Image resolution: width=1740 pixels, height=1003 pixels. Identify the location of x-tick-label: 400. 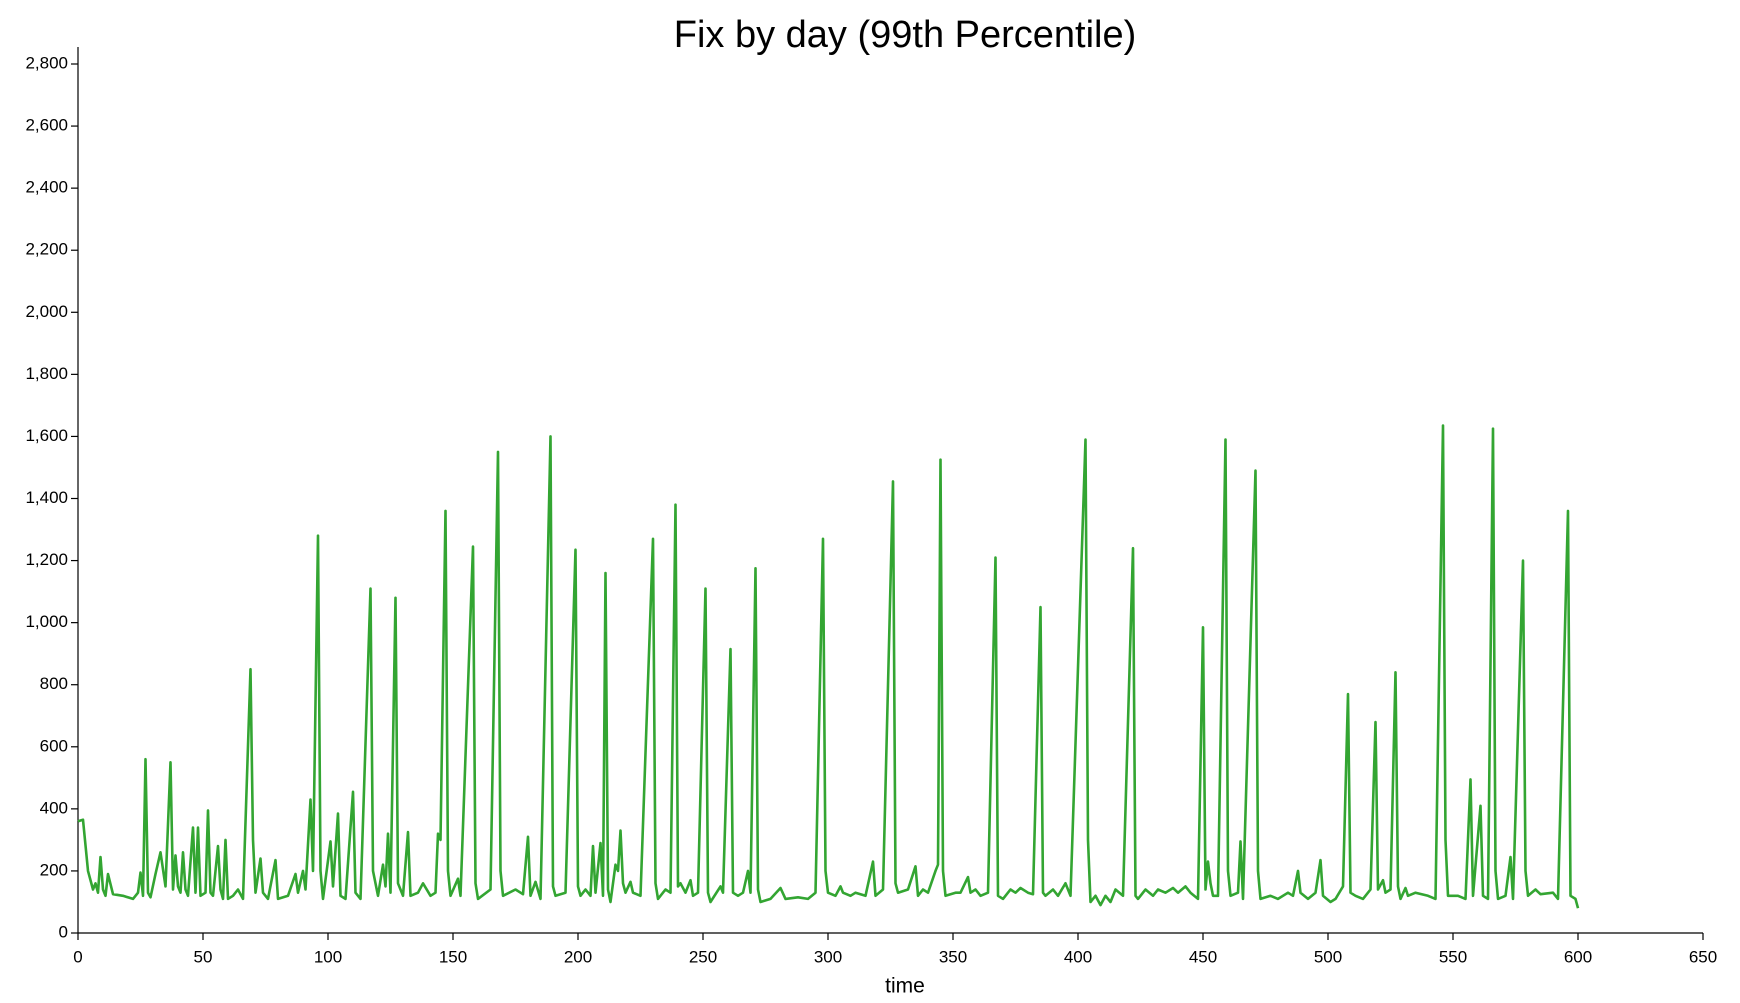
(1078, 956).